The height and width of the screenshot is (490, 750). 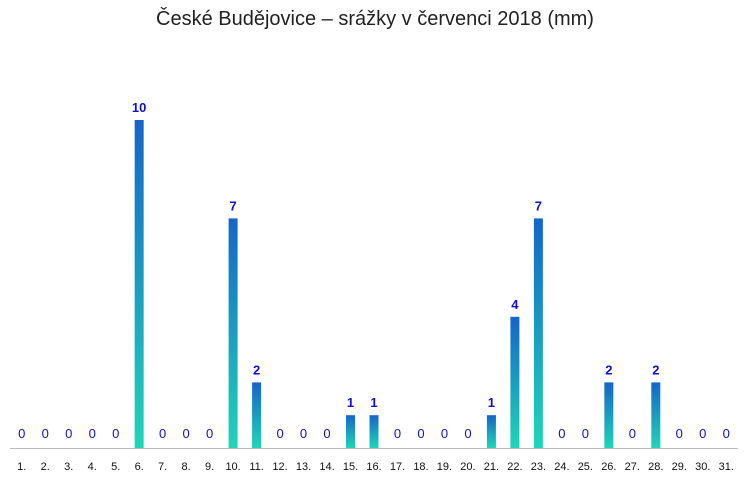 What do you see at coordinates (655, 369) in the screenshot?
I see `data-label-28: 2` at bounding box center [655, 369].